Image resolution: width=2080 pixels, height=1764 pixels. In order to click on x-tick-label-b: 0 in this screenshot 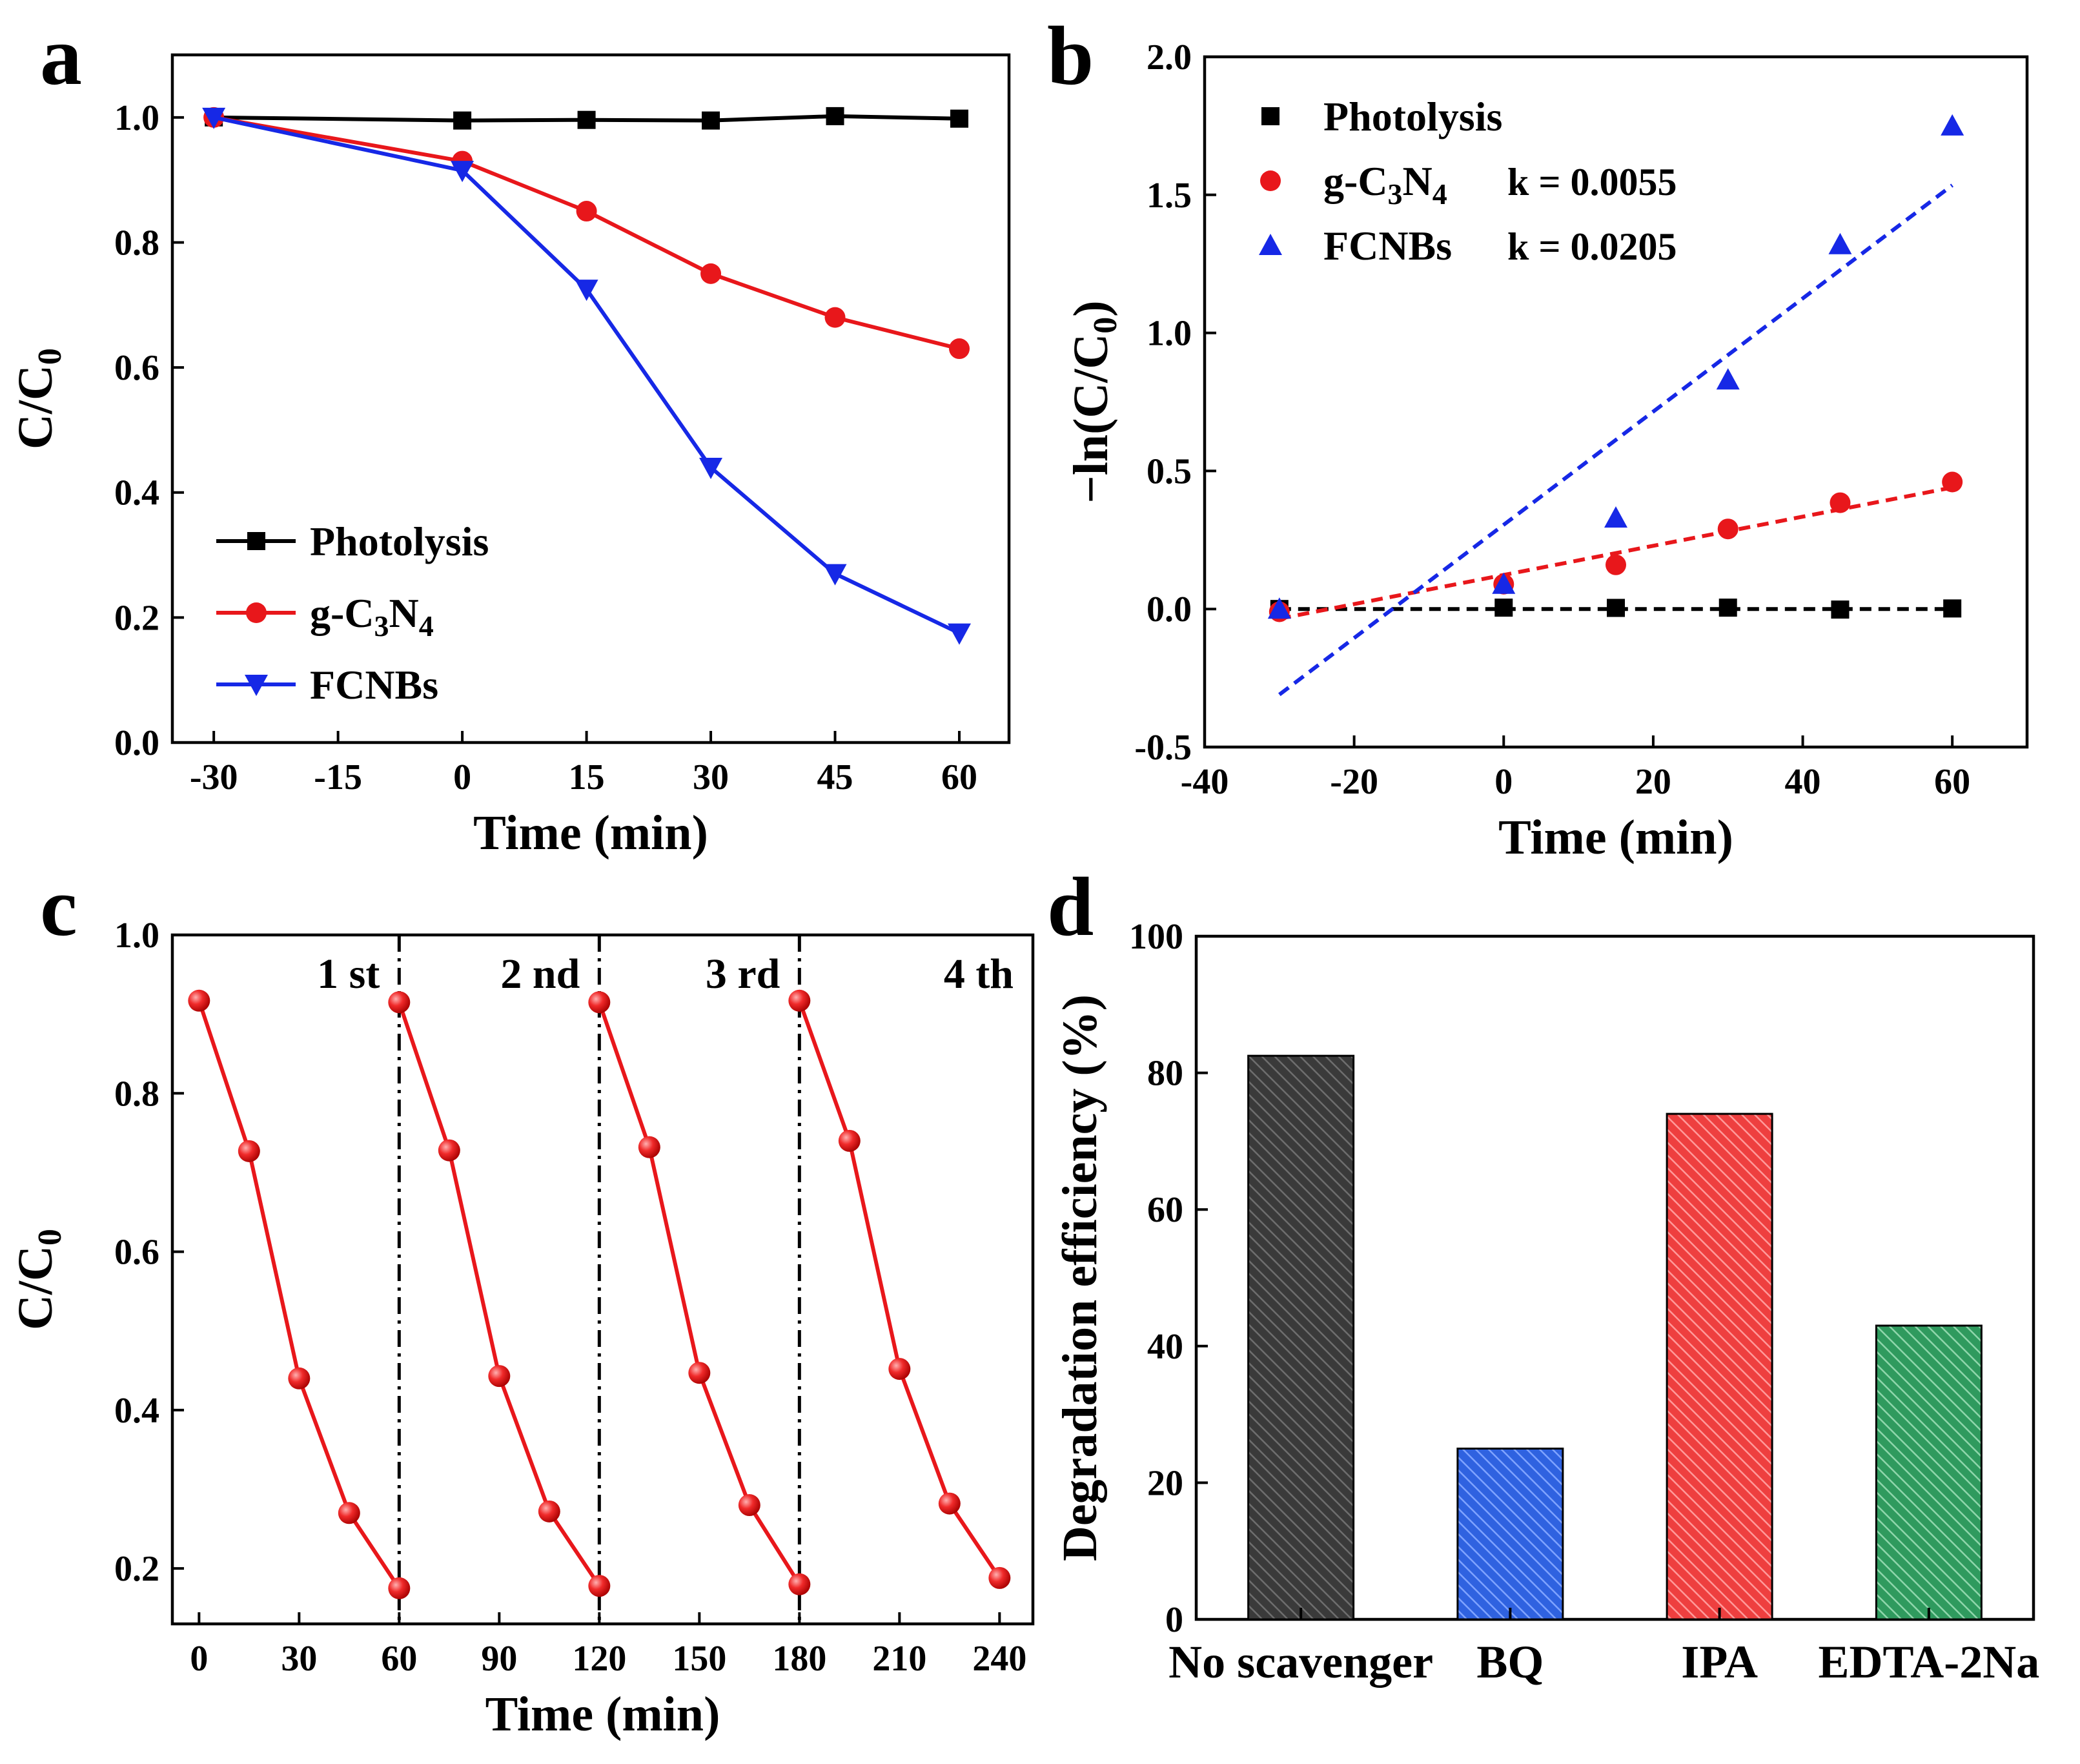, I will do `click(1503, 782)`.